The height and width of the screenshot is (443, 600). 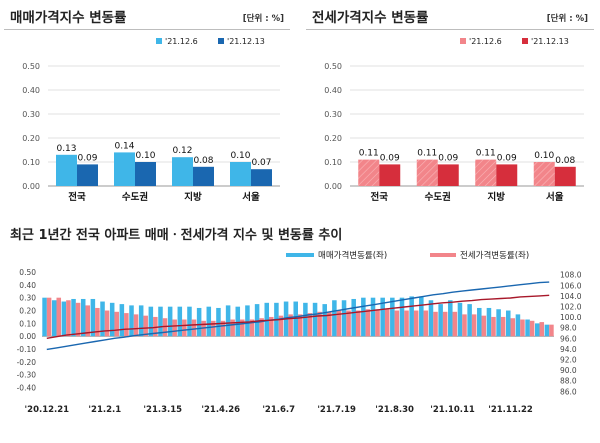 What do you see at coordinates (550, 41) in the screenshot?
I see `jeonse-legend-label: '21.12.13` at bounding box center [550, 41].